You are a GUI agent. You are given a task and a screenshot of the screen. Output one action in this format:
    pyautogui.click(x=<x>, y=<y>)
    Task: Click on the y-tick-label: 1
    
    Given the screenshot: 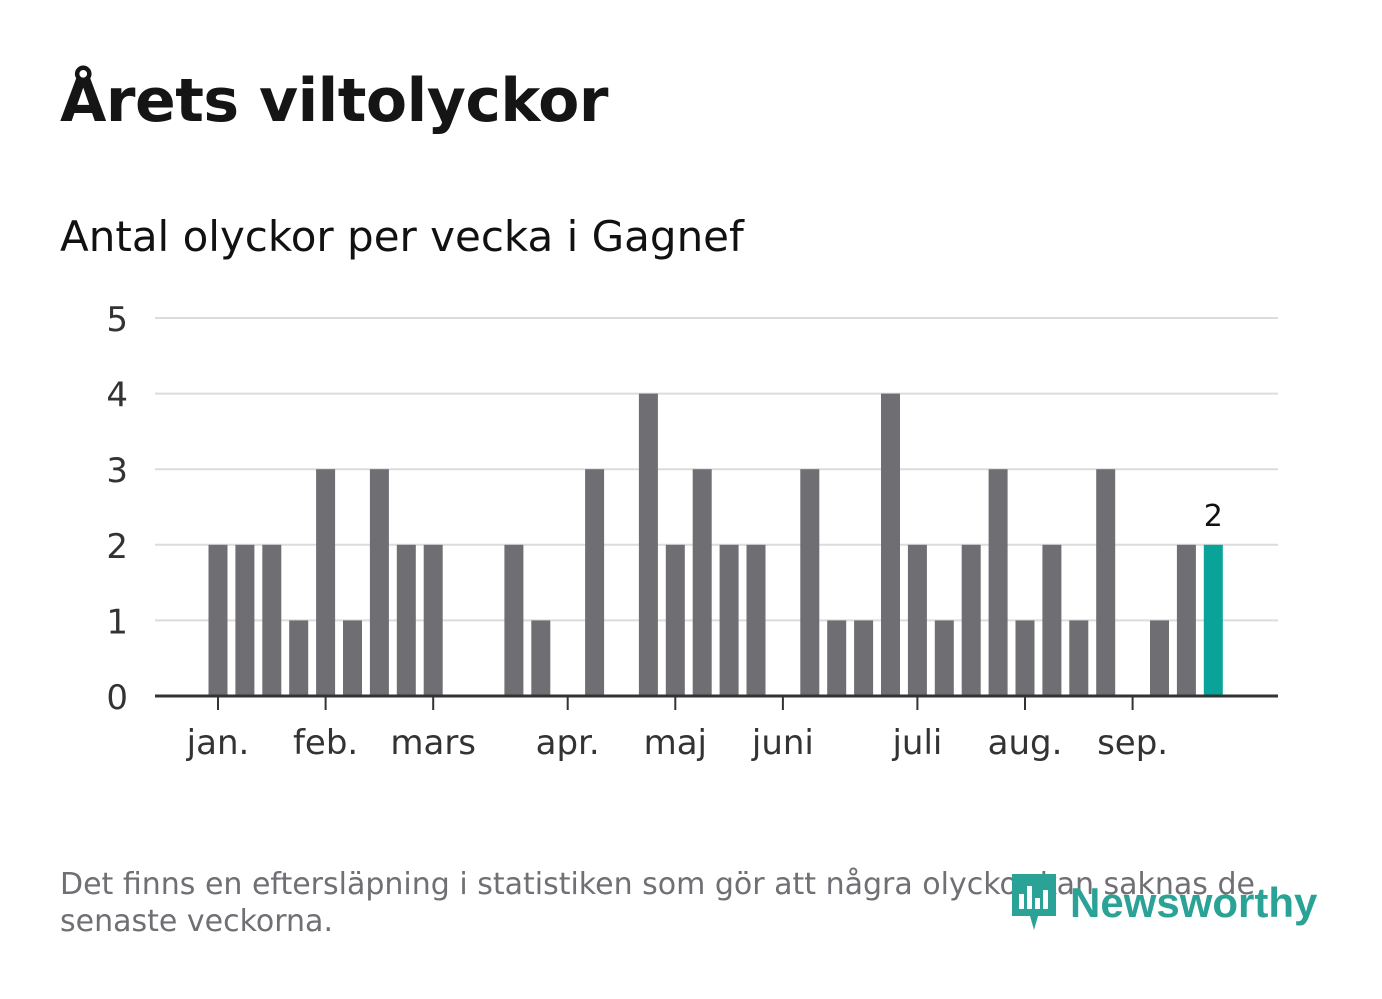 What is the action you would take?
    pyautogui.click(x=117, y=622)
    